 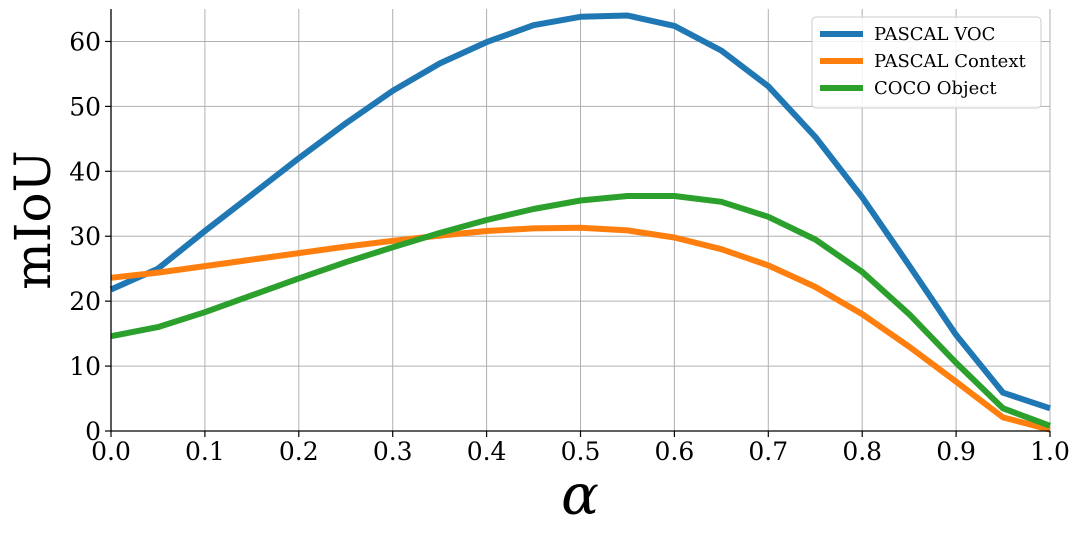 I want to click on x-tick-label: 0.5, so click(x=581, y=451).